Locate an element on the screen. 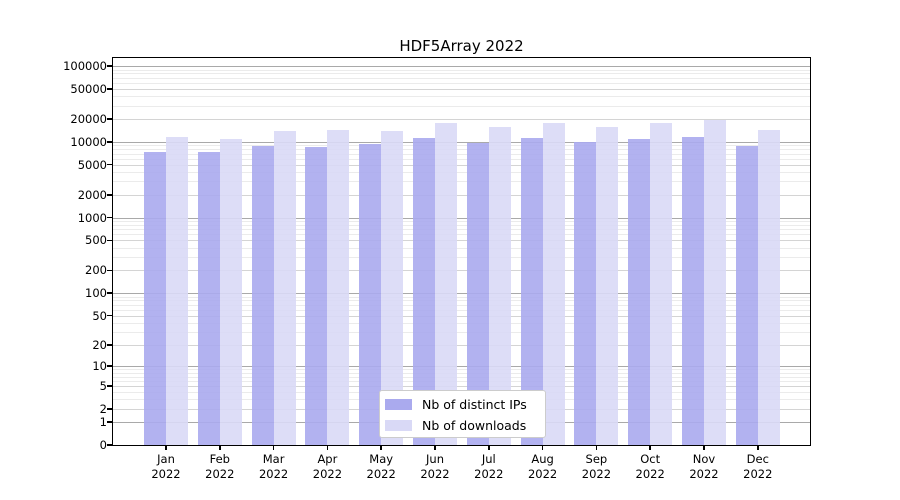 This screenshot has height=500, width=900. legend: Nb of distinct IPs Nb of downloads is located at coordinates (462, 414).